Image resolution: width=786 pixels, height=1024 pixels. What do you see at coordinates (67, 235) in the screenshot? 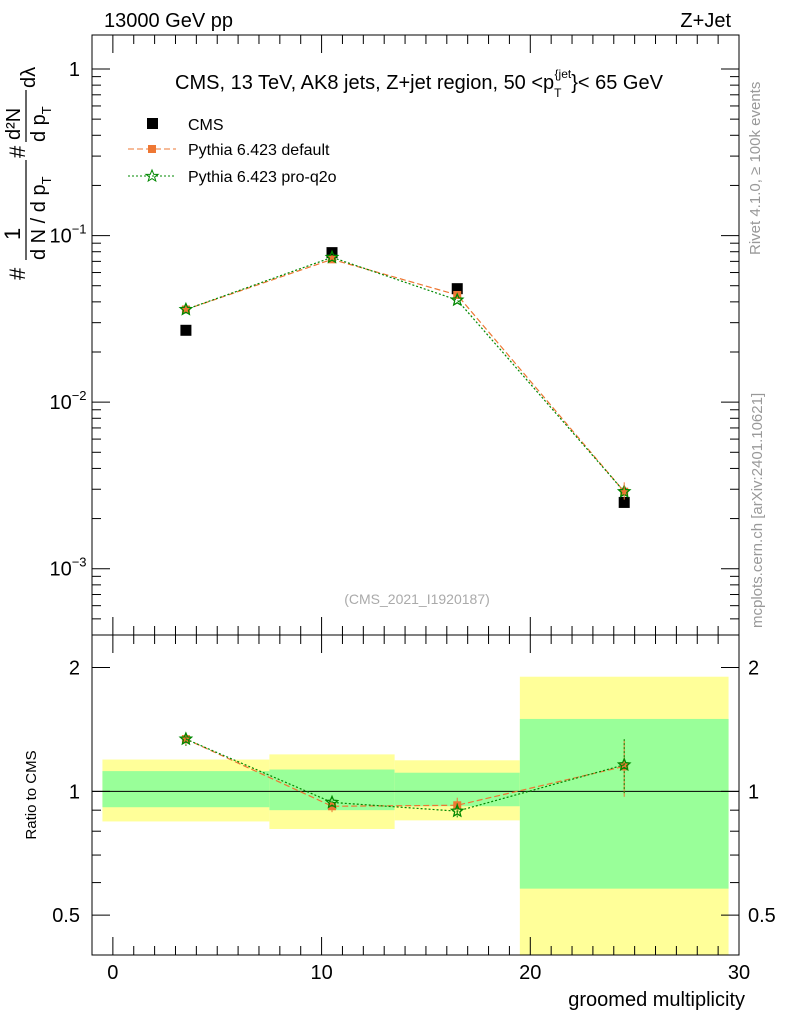
I see `y-tick-label: 10⁻¹` at bounding box center [67, 235].